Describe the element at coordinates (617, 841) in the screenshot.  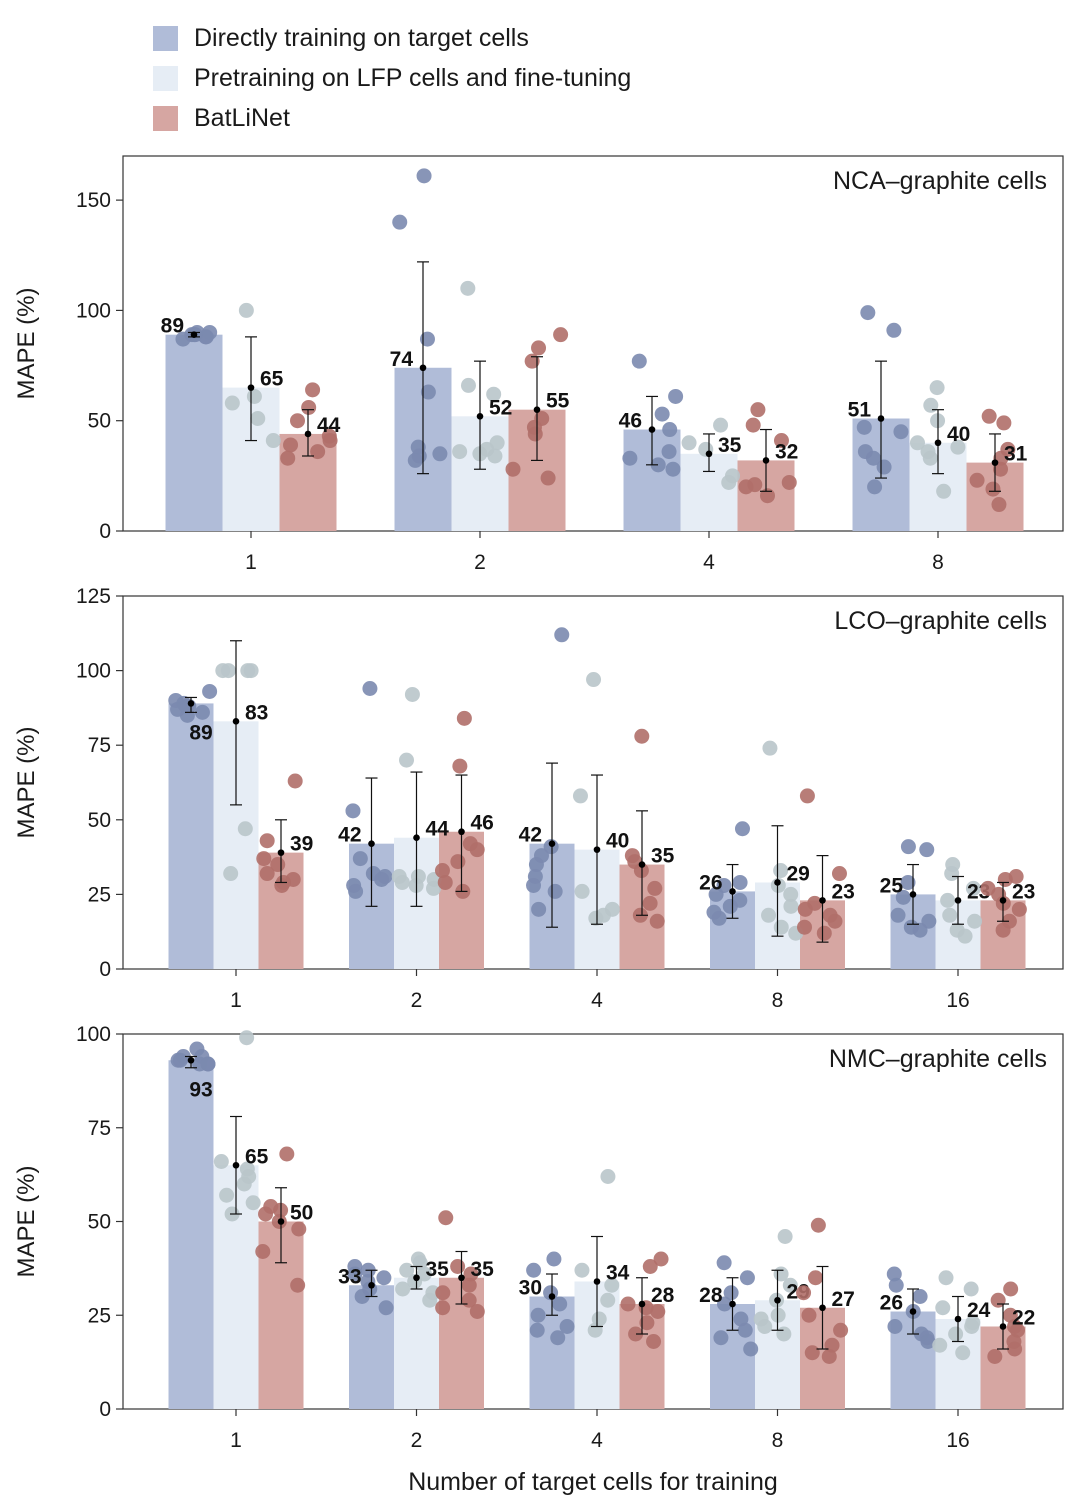
I see `data-label-pretrain: 40` at that location.